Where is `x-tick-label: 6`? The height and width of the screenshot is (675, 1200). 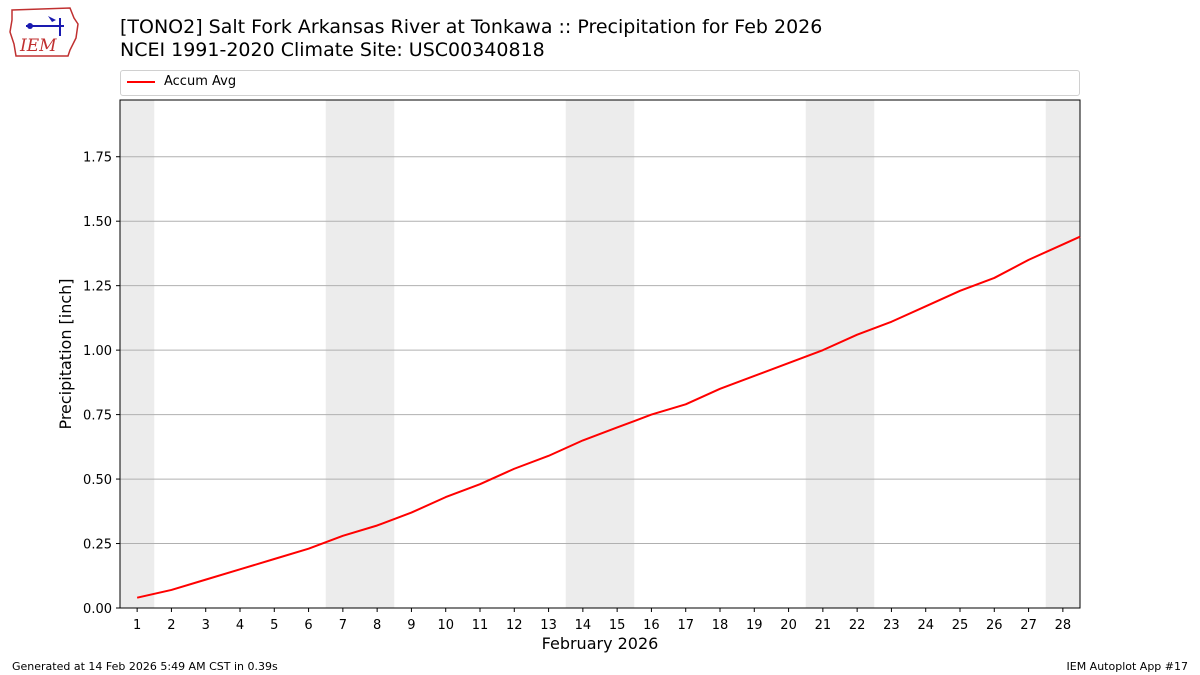
x-tick-label: 6 is located at coordinates (308, 625).